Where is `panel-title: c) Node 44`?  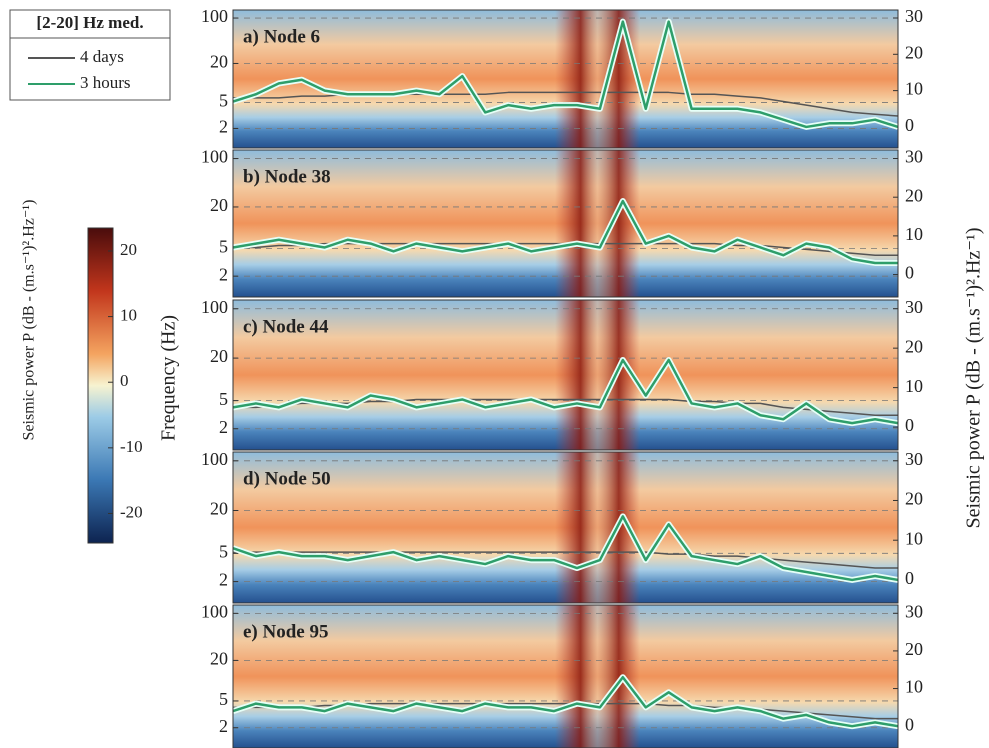 panel-title: c) Node 44 is located at coordinates (286, 326).